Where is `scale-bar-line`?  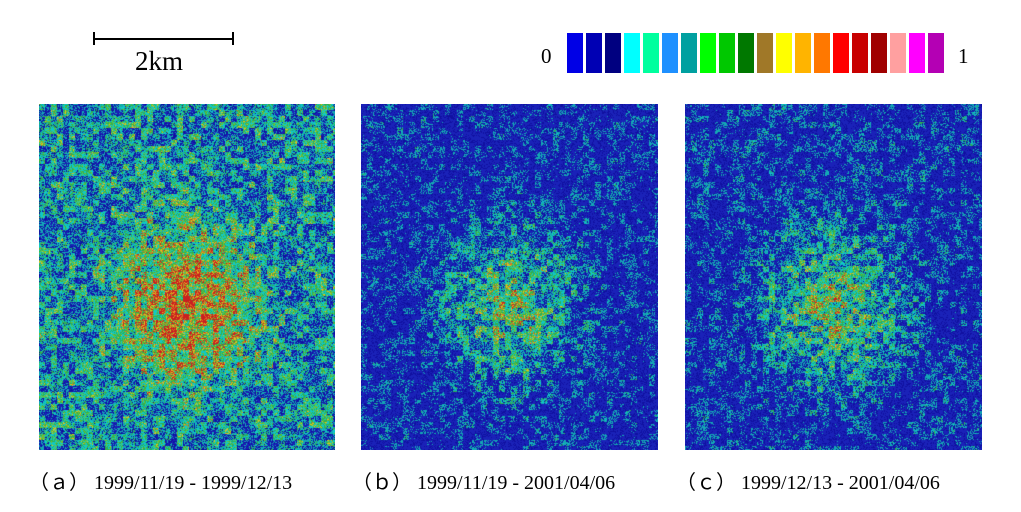
scale-bar-line is located at coordinates (163, 39).